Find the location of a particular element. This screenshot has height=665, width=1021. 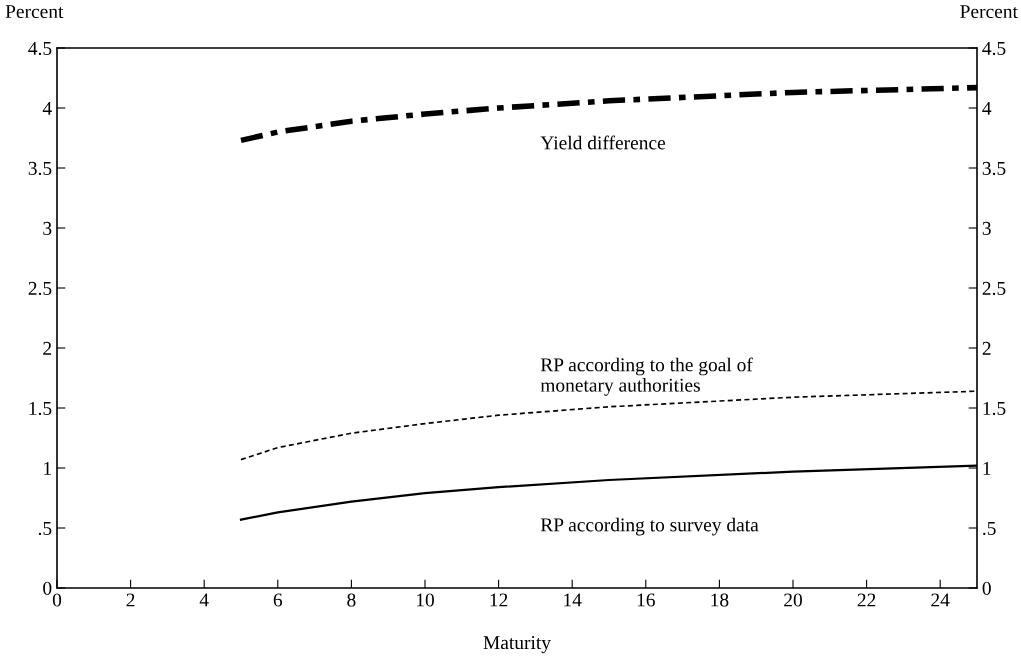

y2-axis-title: Percent is located at coordinates (989, 12).